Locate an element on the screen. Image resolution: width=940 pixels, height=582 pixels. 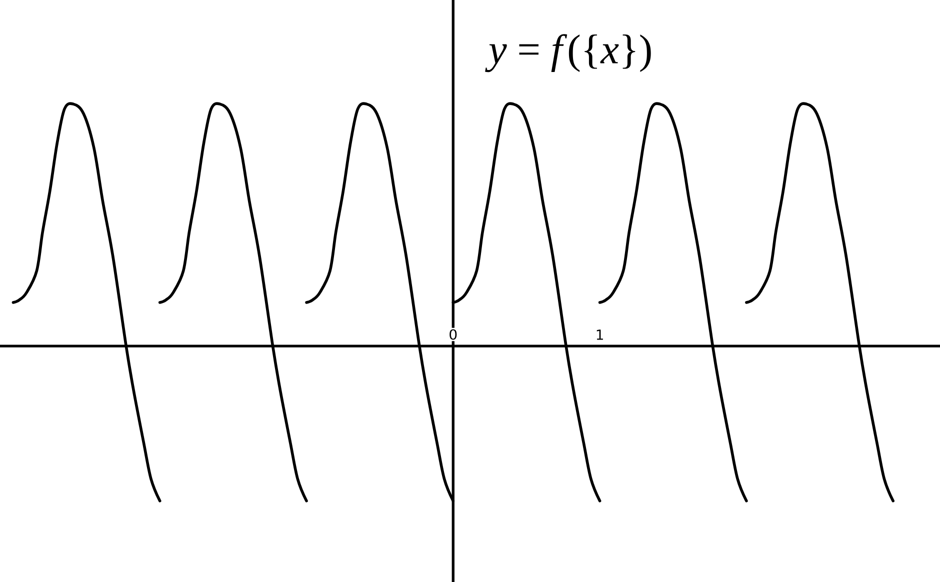
x-tick-label: 1 is located at coordinates (599, 335).